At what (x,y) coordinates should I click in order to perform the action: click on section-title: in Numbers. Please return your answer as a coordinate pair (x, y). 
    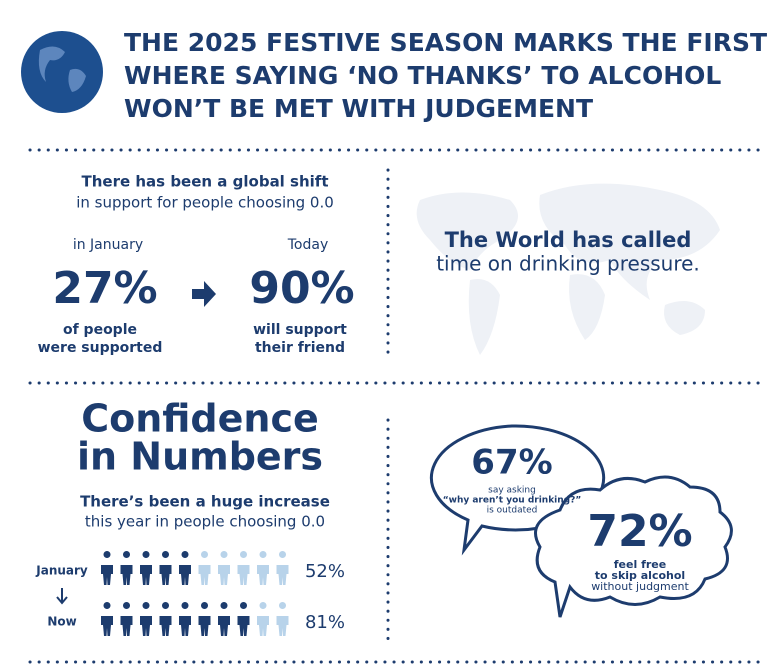
    Looking at the image, I should click on (200, 457).